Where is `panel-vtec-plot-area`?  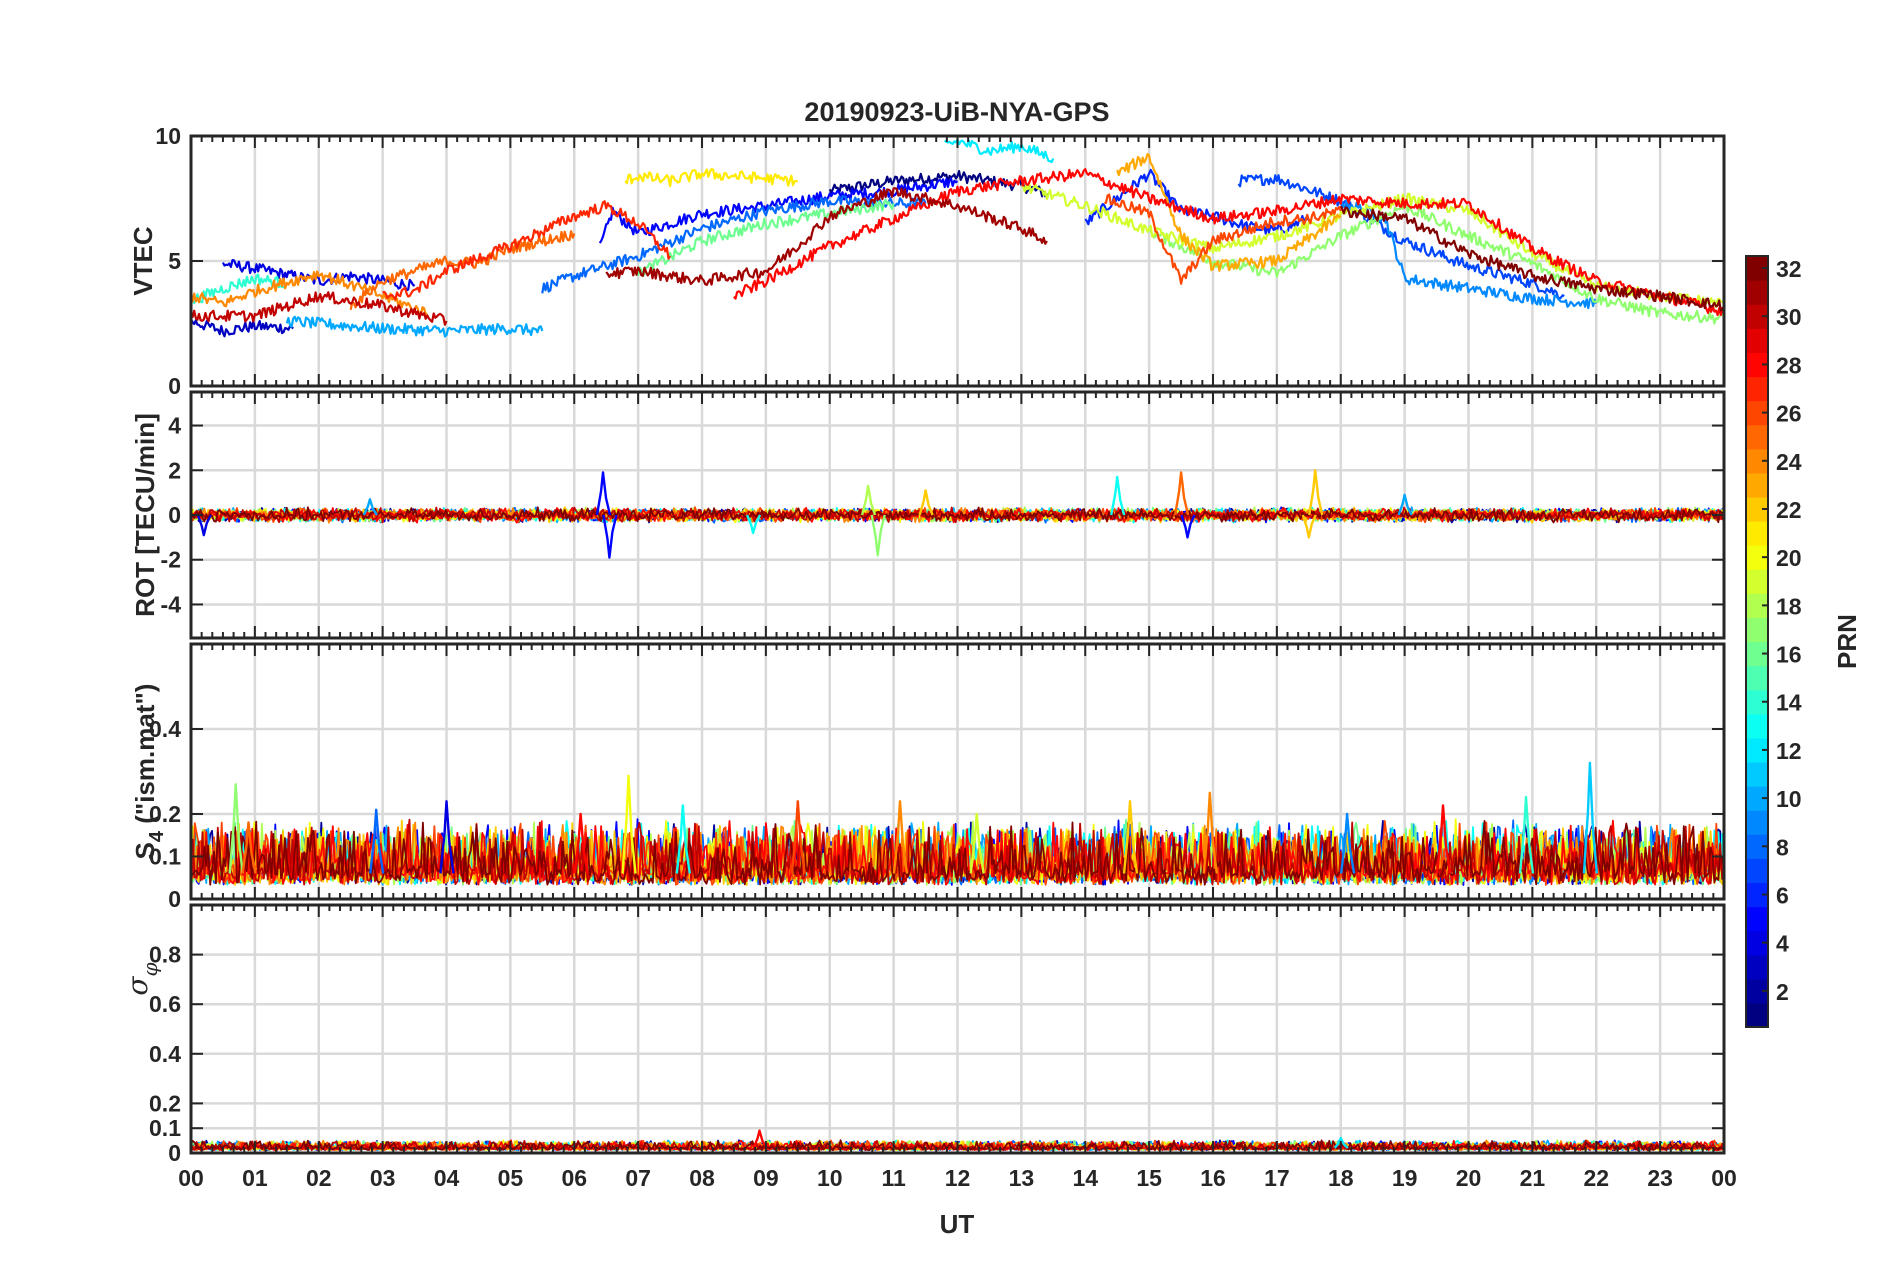 panel-vtec-plot-area is located at coordinates (957, 238).